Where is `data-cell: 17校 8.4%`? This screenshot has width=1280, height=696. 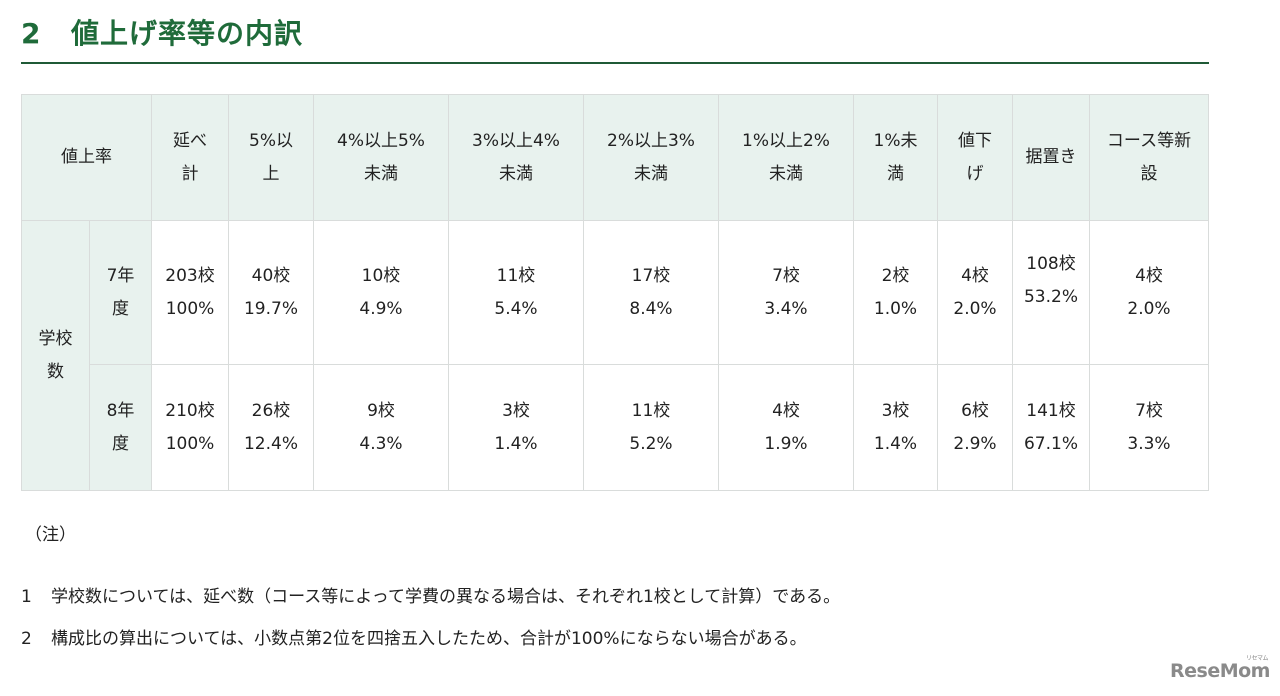 data-cell: 17校 8.4% is located at coordinates (651, 292).